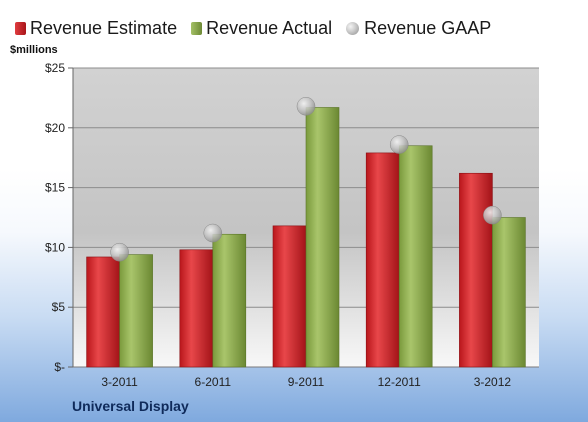 This screenshot has width=588, height=422. I want to click on x-tick-label: 9-2011, so click(306, 382).